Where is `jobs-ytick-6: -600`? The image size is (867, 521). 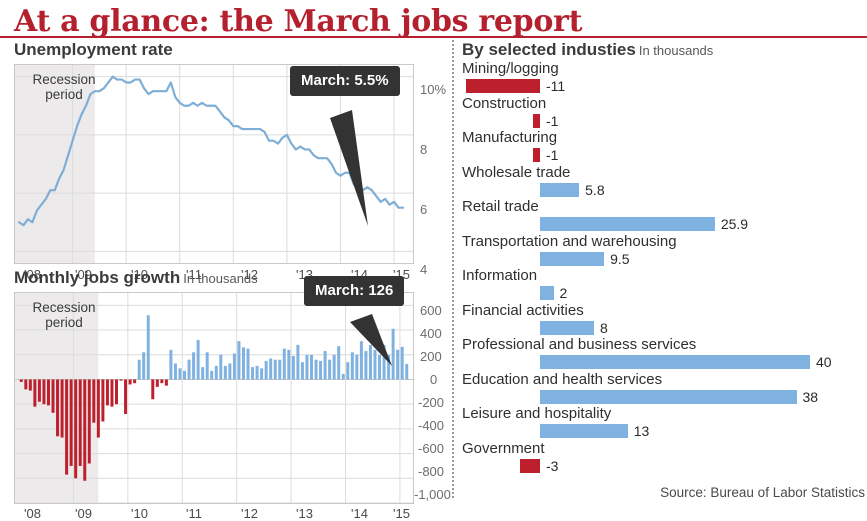
jobs-ytick-6: -600 is located at coordinates (431, 448).